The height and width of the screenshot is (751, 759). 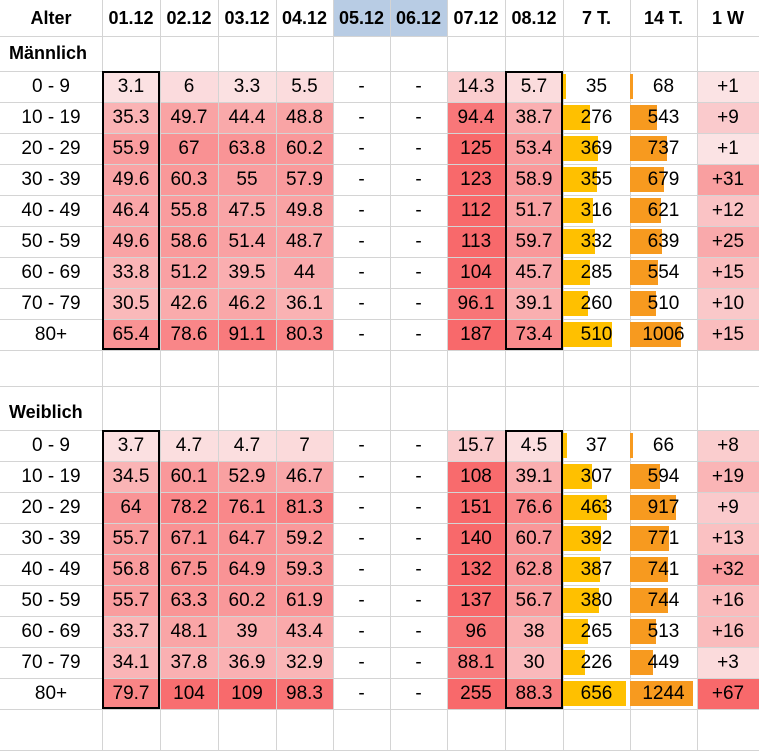 I want to click on day-value-cell: 33.8, so click(x=131, y=272).